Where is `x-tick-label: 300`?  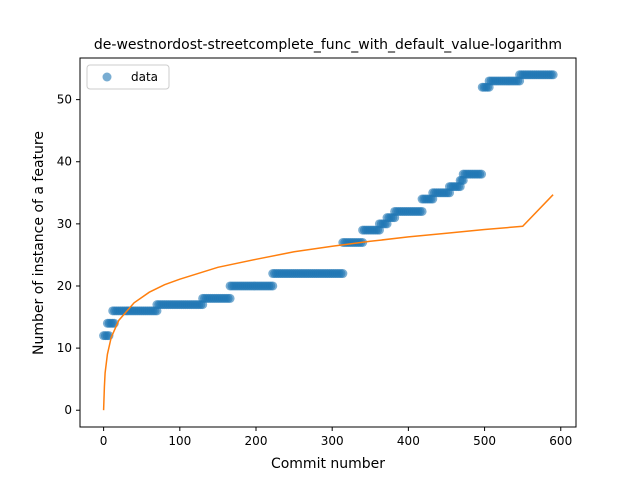 x-tick-label: 300 is located at coordinates (332, 441).